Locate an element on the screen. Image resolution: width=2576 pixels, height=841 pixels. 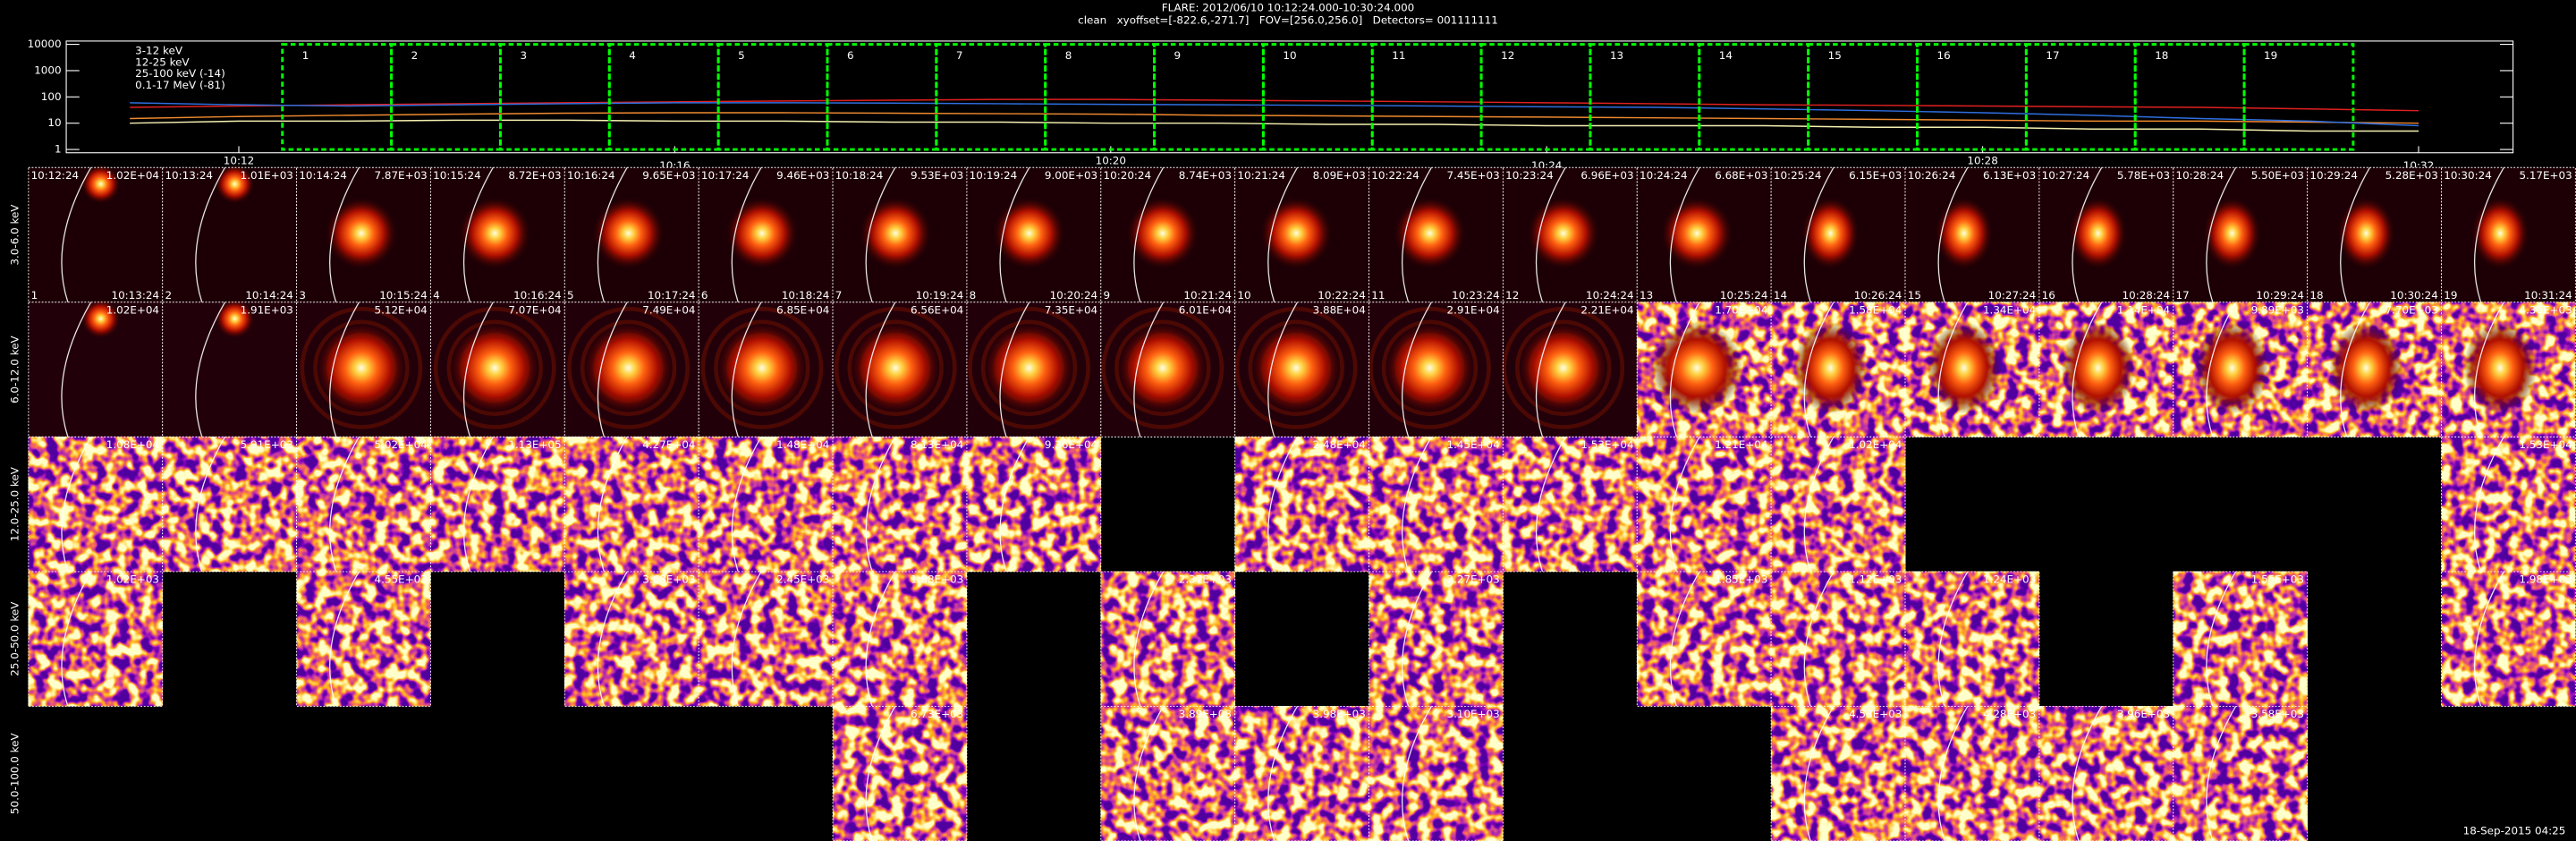
image-panel: 3.68E+03 is located at coordinates (631, 639).